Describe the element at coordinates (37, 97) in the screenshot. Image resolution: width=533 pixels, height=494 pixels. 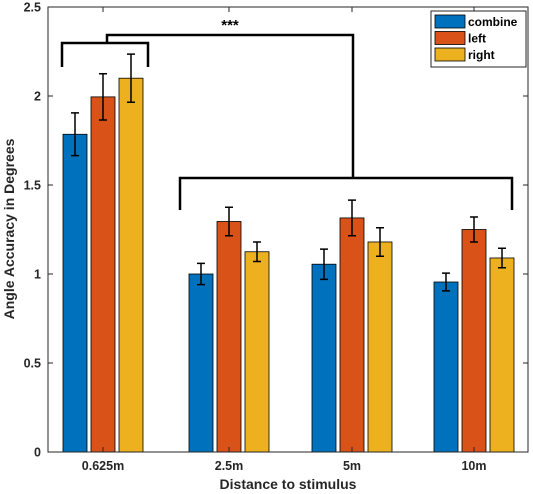
I see `y-tick-label: 2` at that location.